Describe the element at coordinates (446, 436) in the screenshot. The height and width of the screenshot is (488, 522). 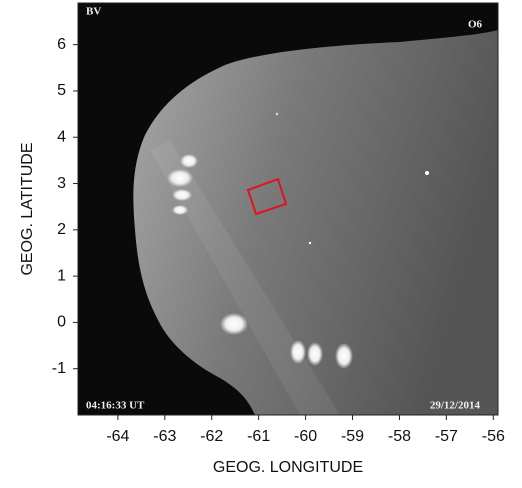
I see `x-tick-label: -57` at that location.